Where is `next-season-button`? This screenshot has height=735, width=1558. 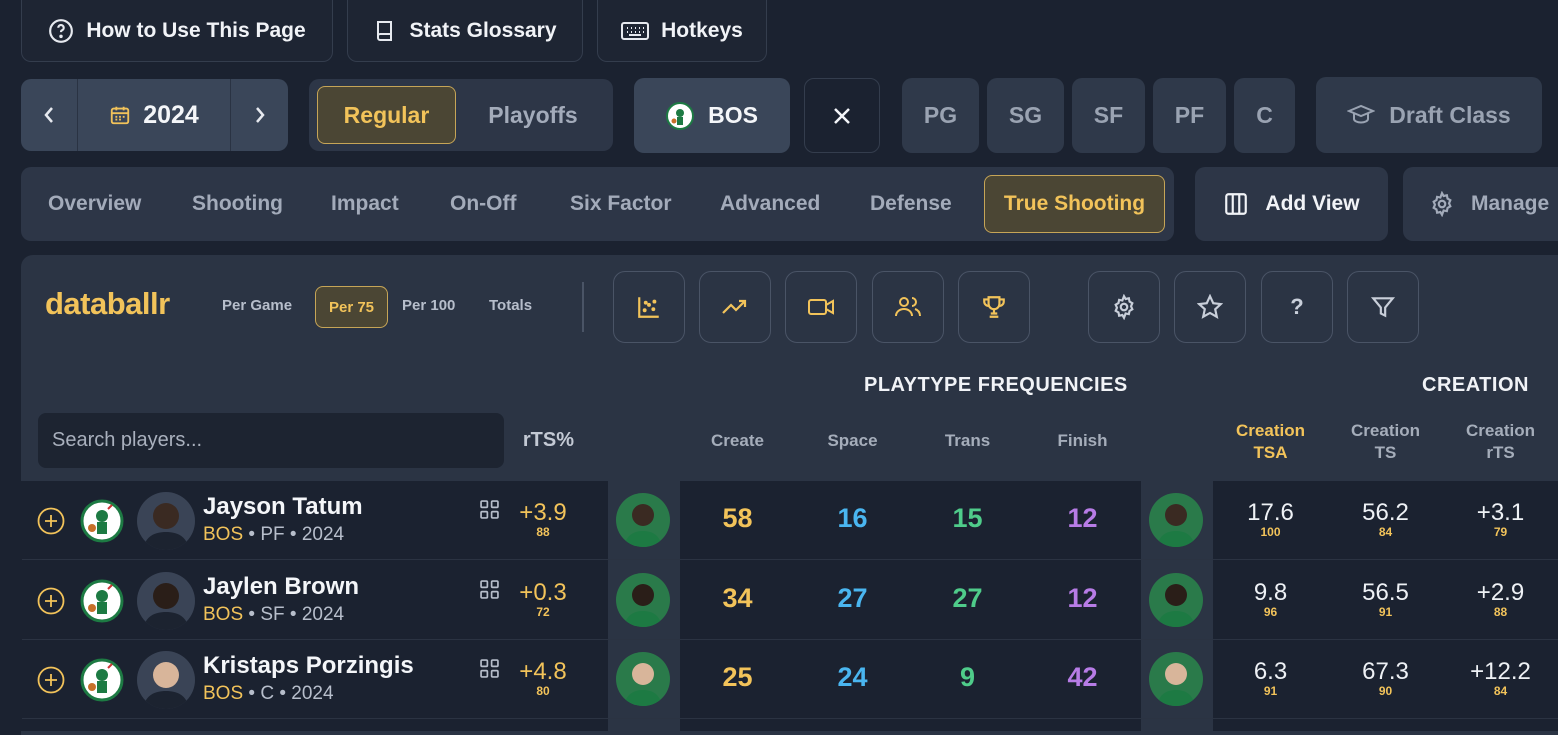 next-season-button is located at coordinates (259, 115).